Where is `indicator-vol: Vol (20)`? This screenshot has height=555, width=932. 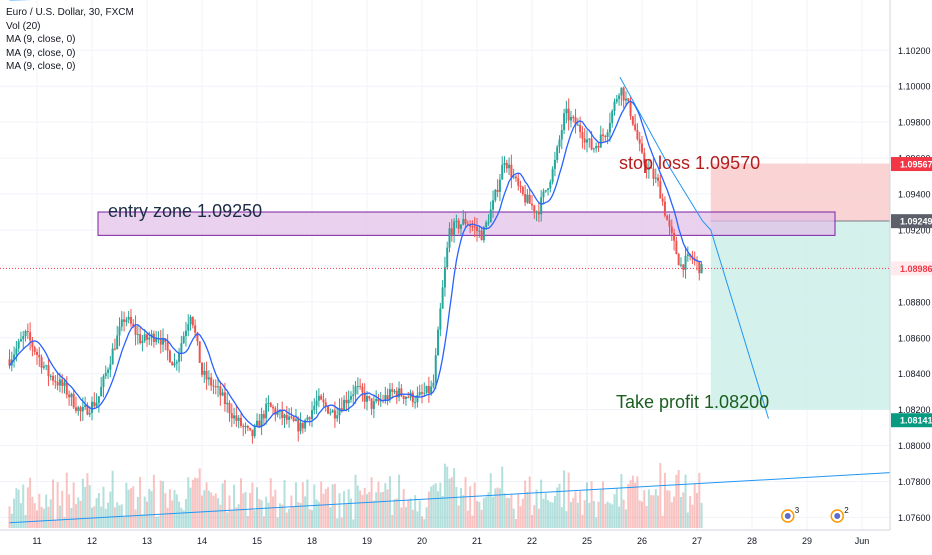 indicator-vol: Vol (20) is located at coordinates (70, 27).